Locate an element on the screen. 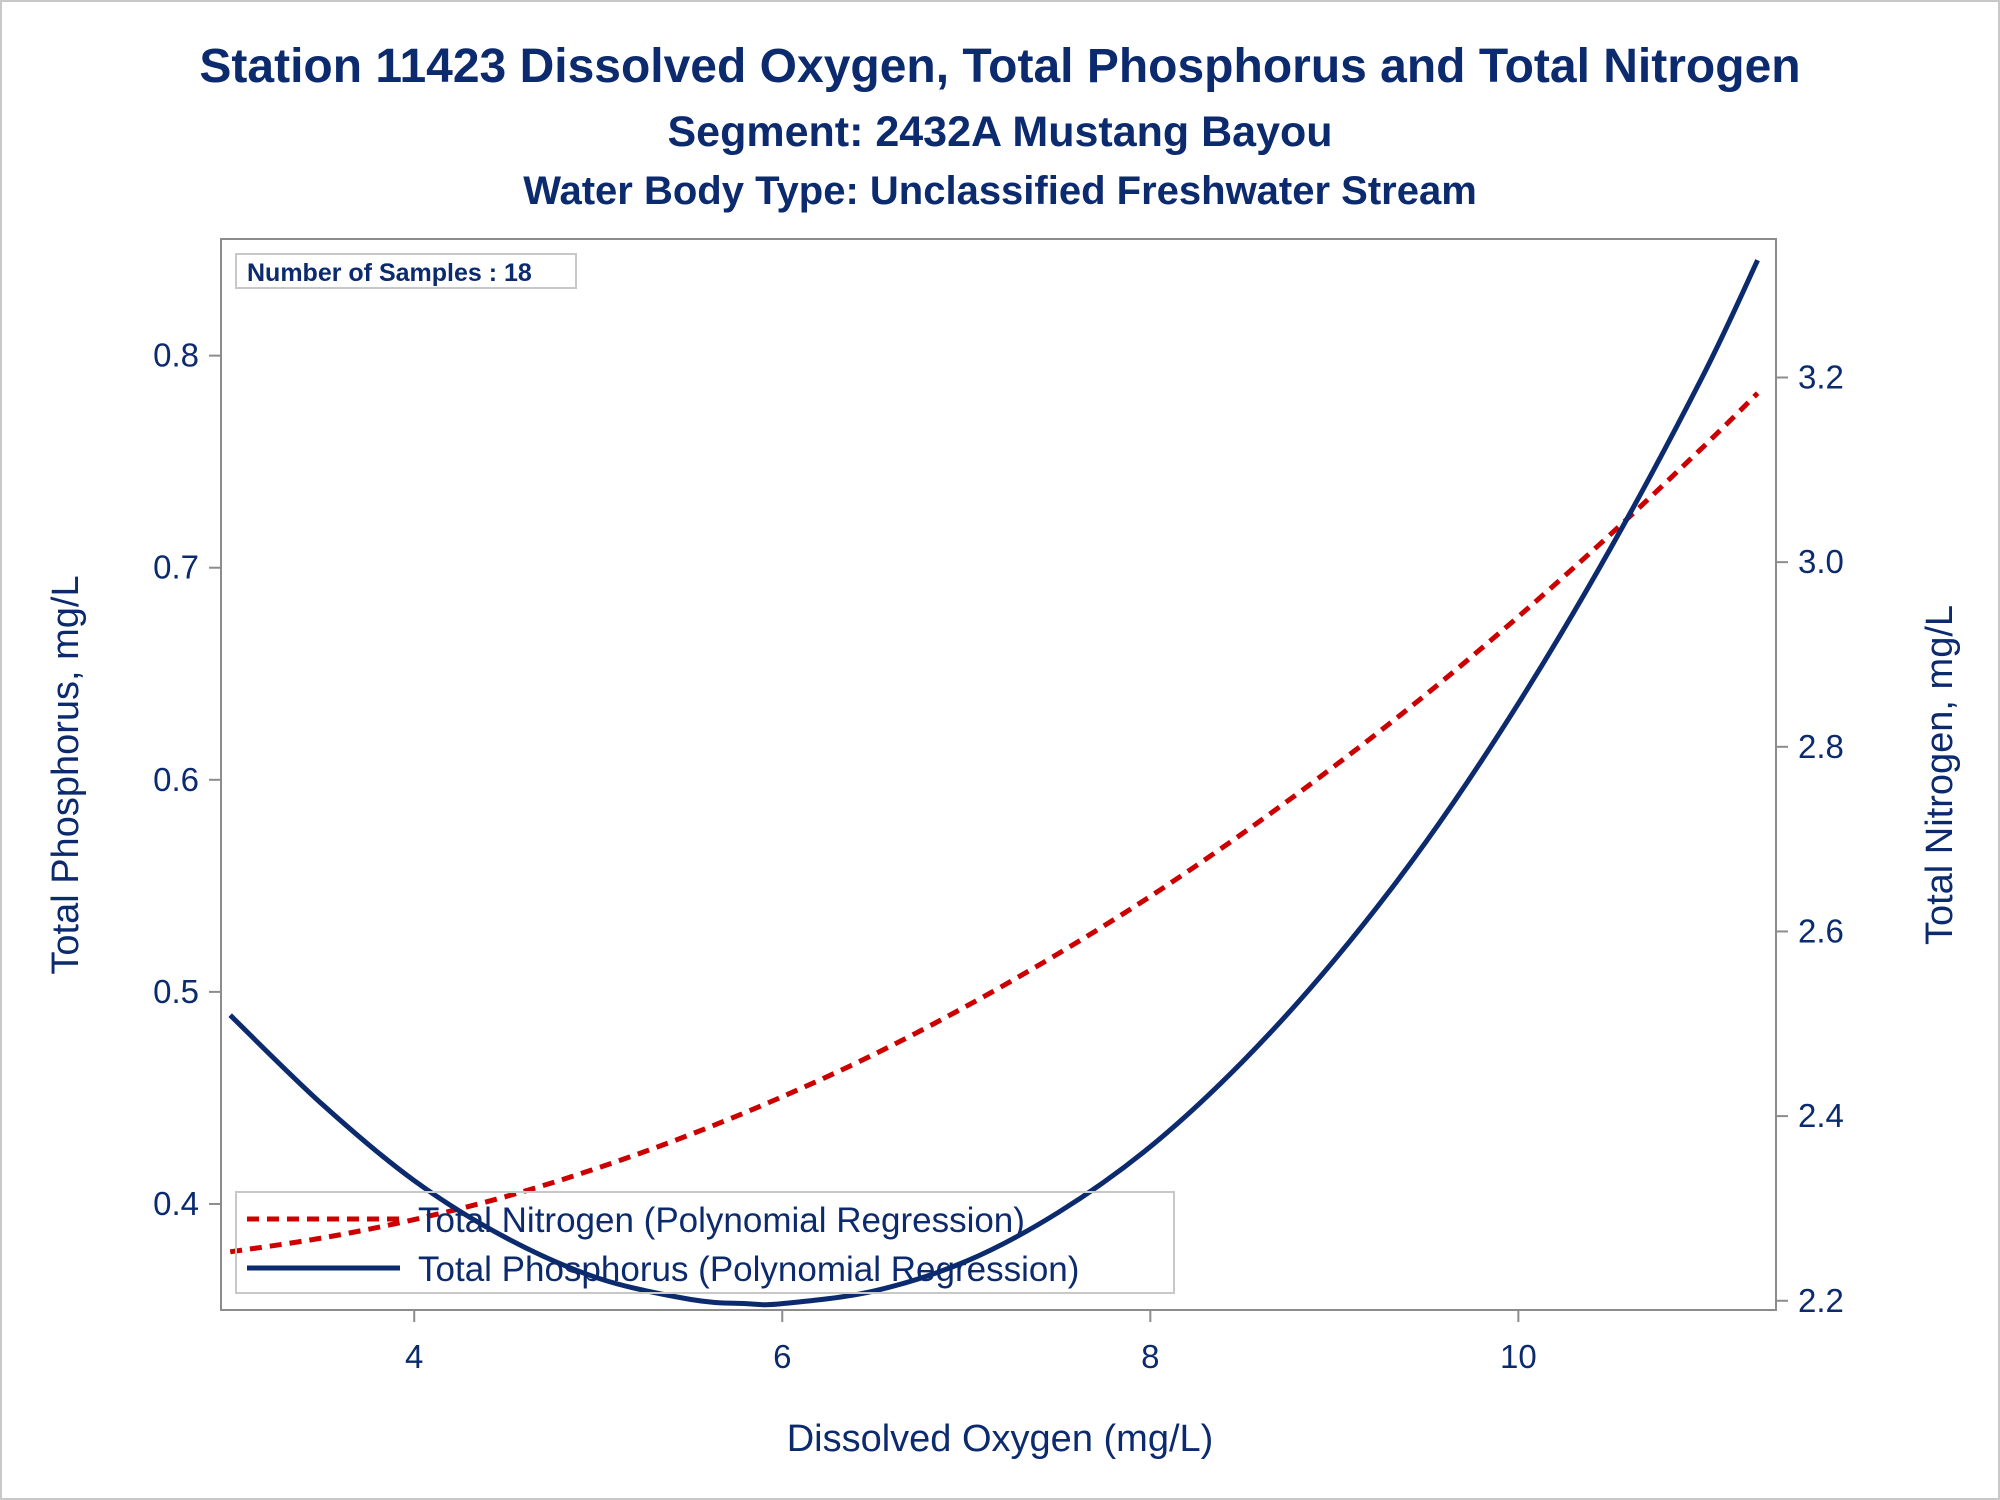  x-tick-label-2: 8 is located at coordinates (1150, 1356).